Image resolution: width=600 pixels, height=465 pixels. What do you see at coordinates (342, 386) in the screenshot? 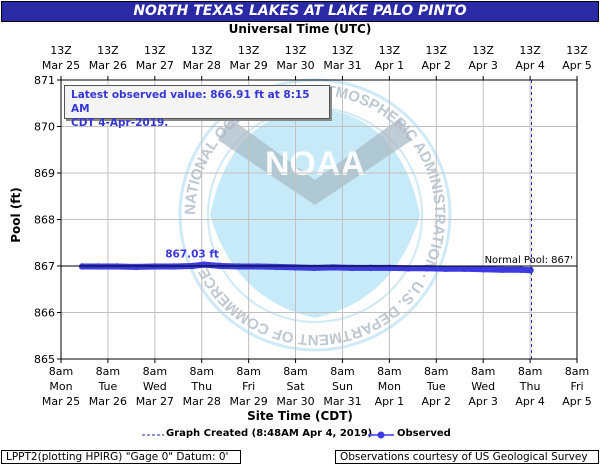
I see `x-tick-label-bottom: Sun` at bounding box center [342, 386].